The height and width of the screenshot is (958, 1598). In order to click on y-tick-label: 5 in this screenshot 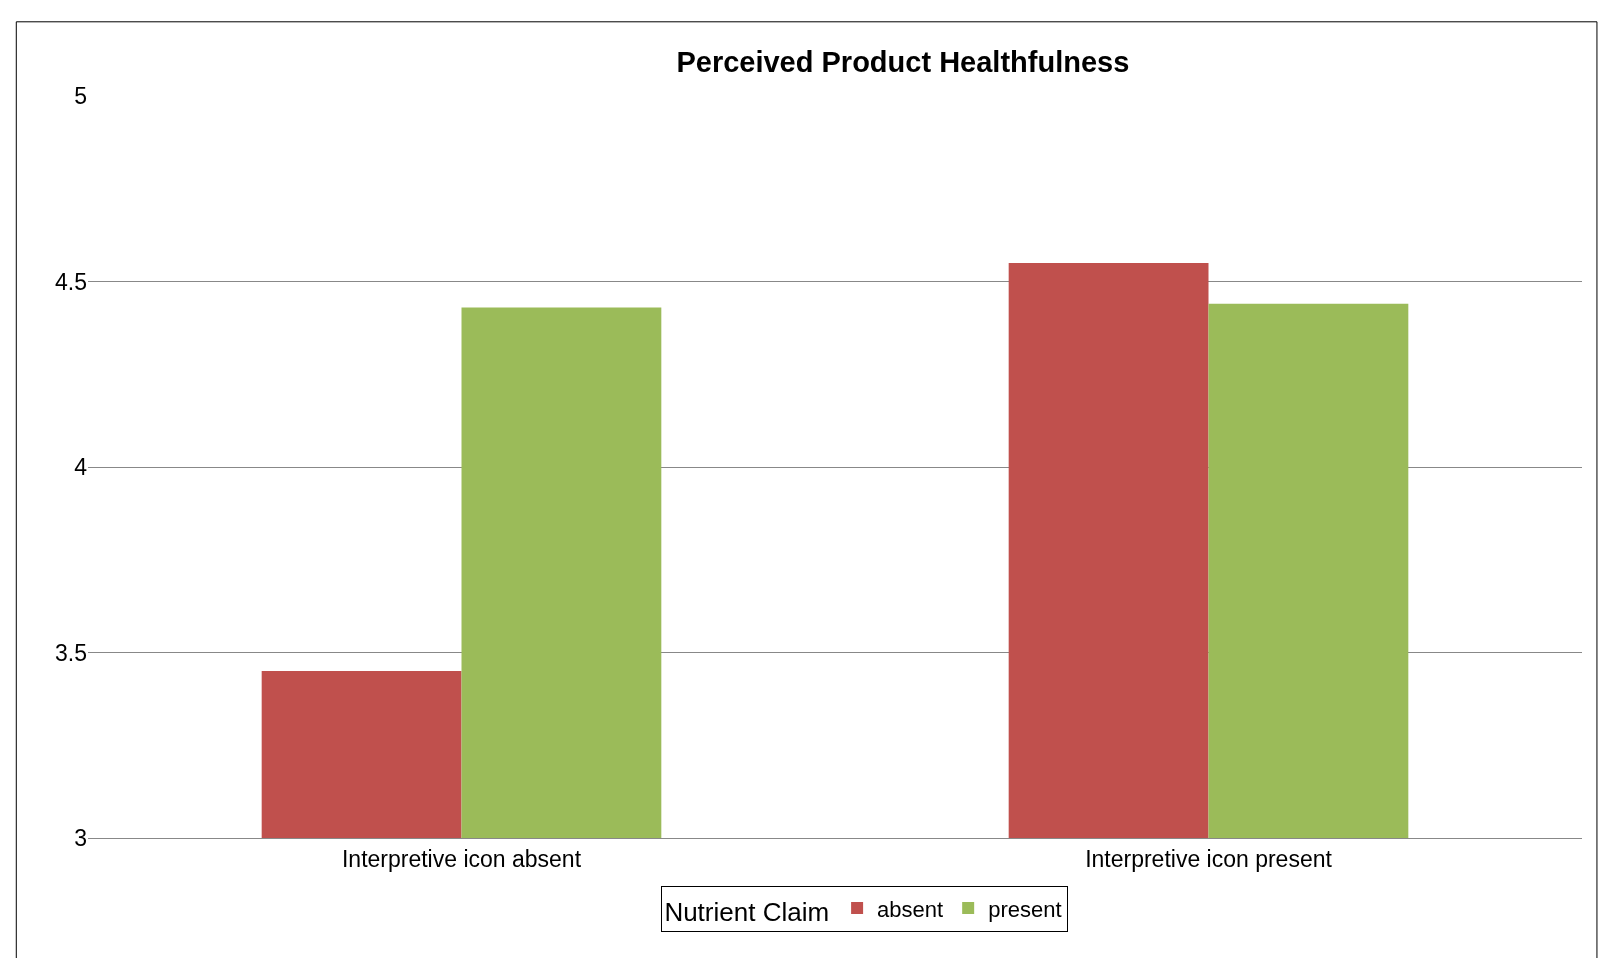, I will do `click(80, 96)`.